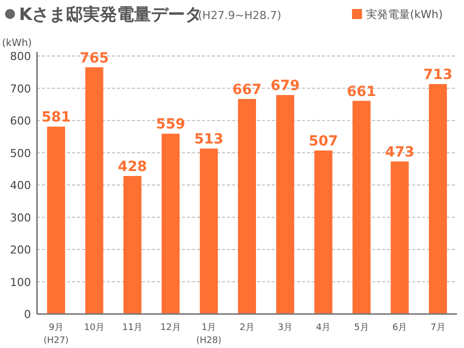  What do you see at coordinates (94, 58) in the screenshot?
I see `data-label: 765` at bounding box center [94, 58].